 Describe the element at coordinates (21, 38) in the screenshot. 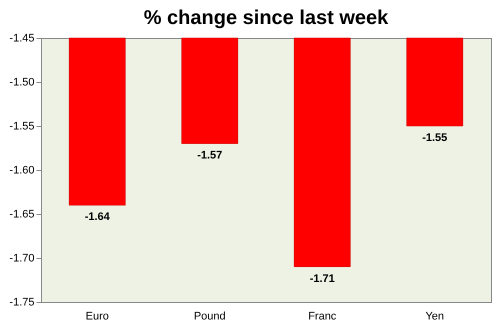

I see `y-tick-label: -1.45` at that location.